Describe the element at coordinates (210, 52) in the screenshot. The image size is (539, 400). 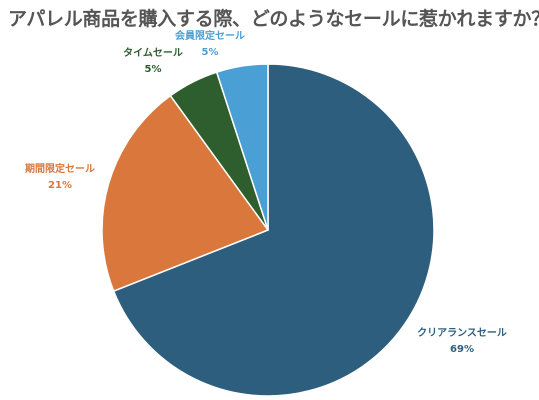
I see `slice-value-member: 5%` at that location.